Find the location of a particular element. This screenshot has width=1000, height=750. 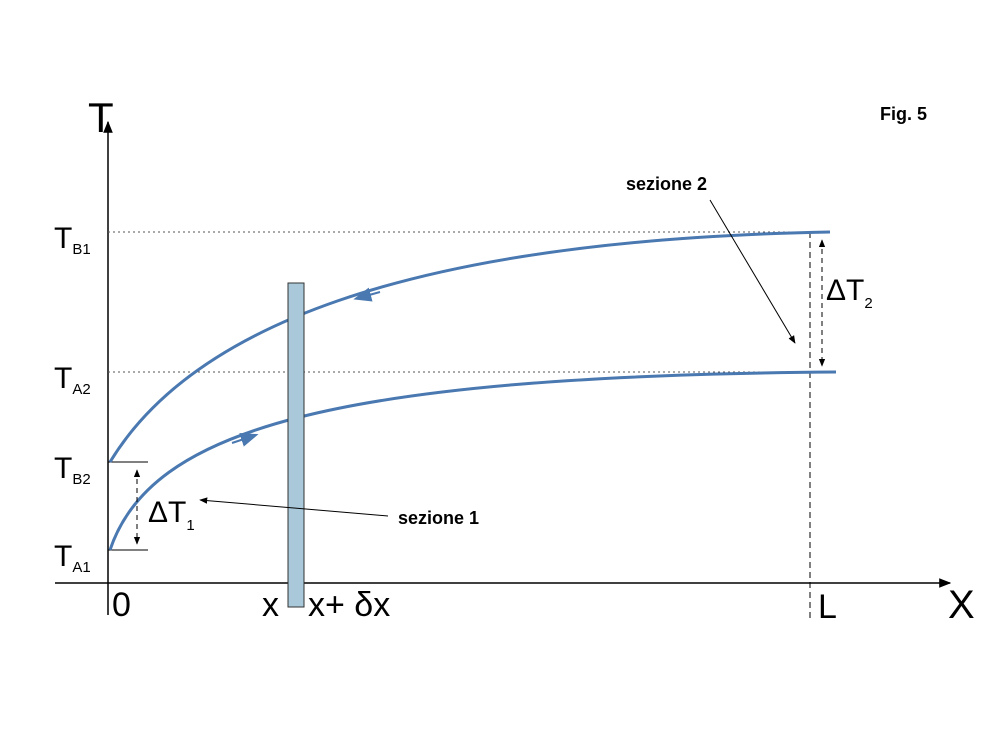

delta-label: ΔT1 is located at coordinates (171, 515).